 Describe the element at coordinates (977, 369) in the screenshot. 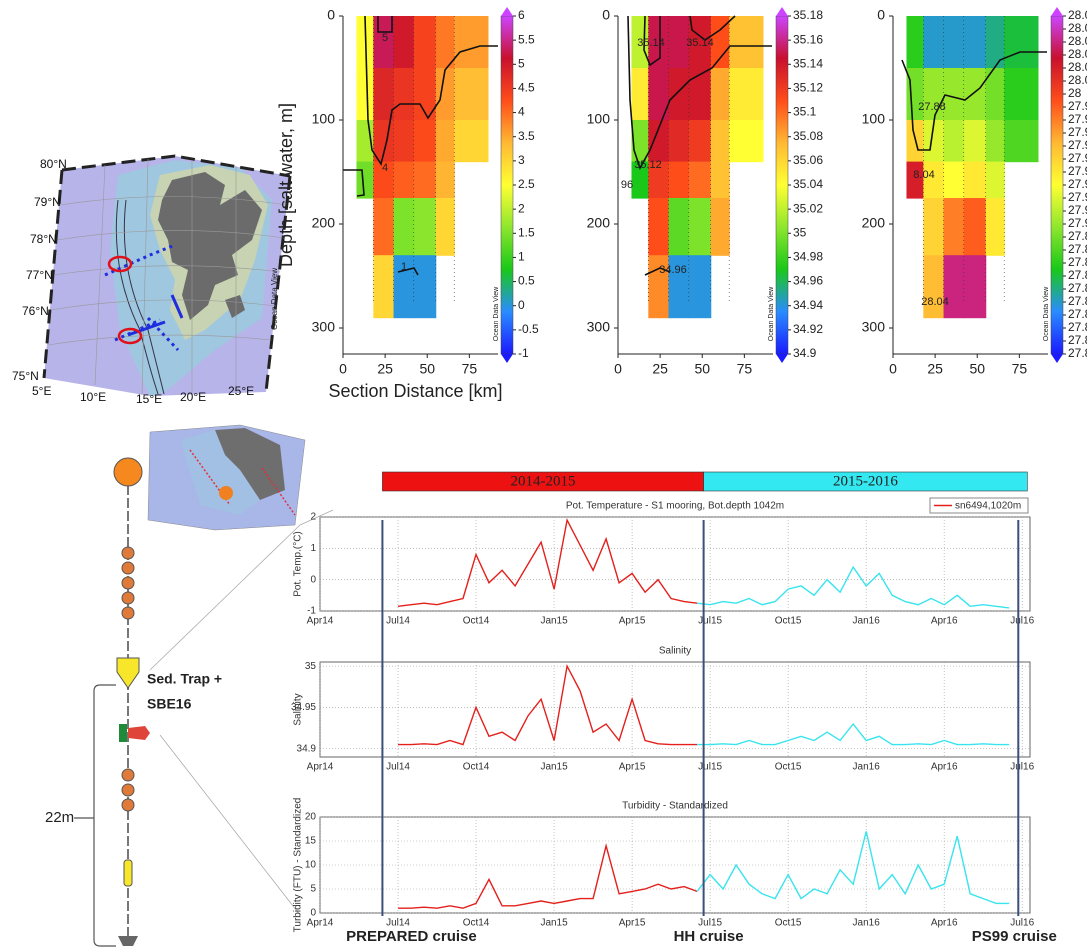

I see `x-tick-label: 50` at that location.